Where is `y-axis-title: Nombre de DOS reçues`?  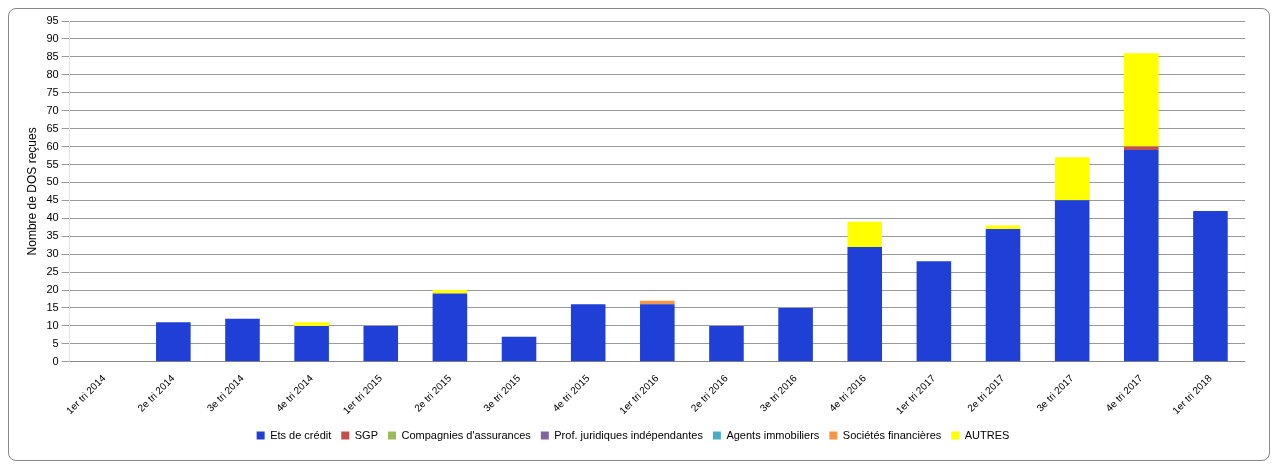
y-axis-title: Nombre de DOS reçues is located at coordinates (31, 191).